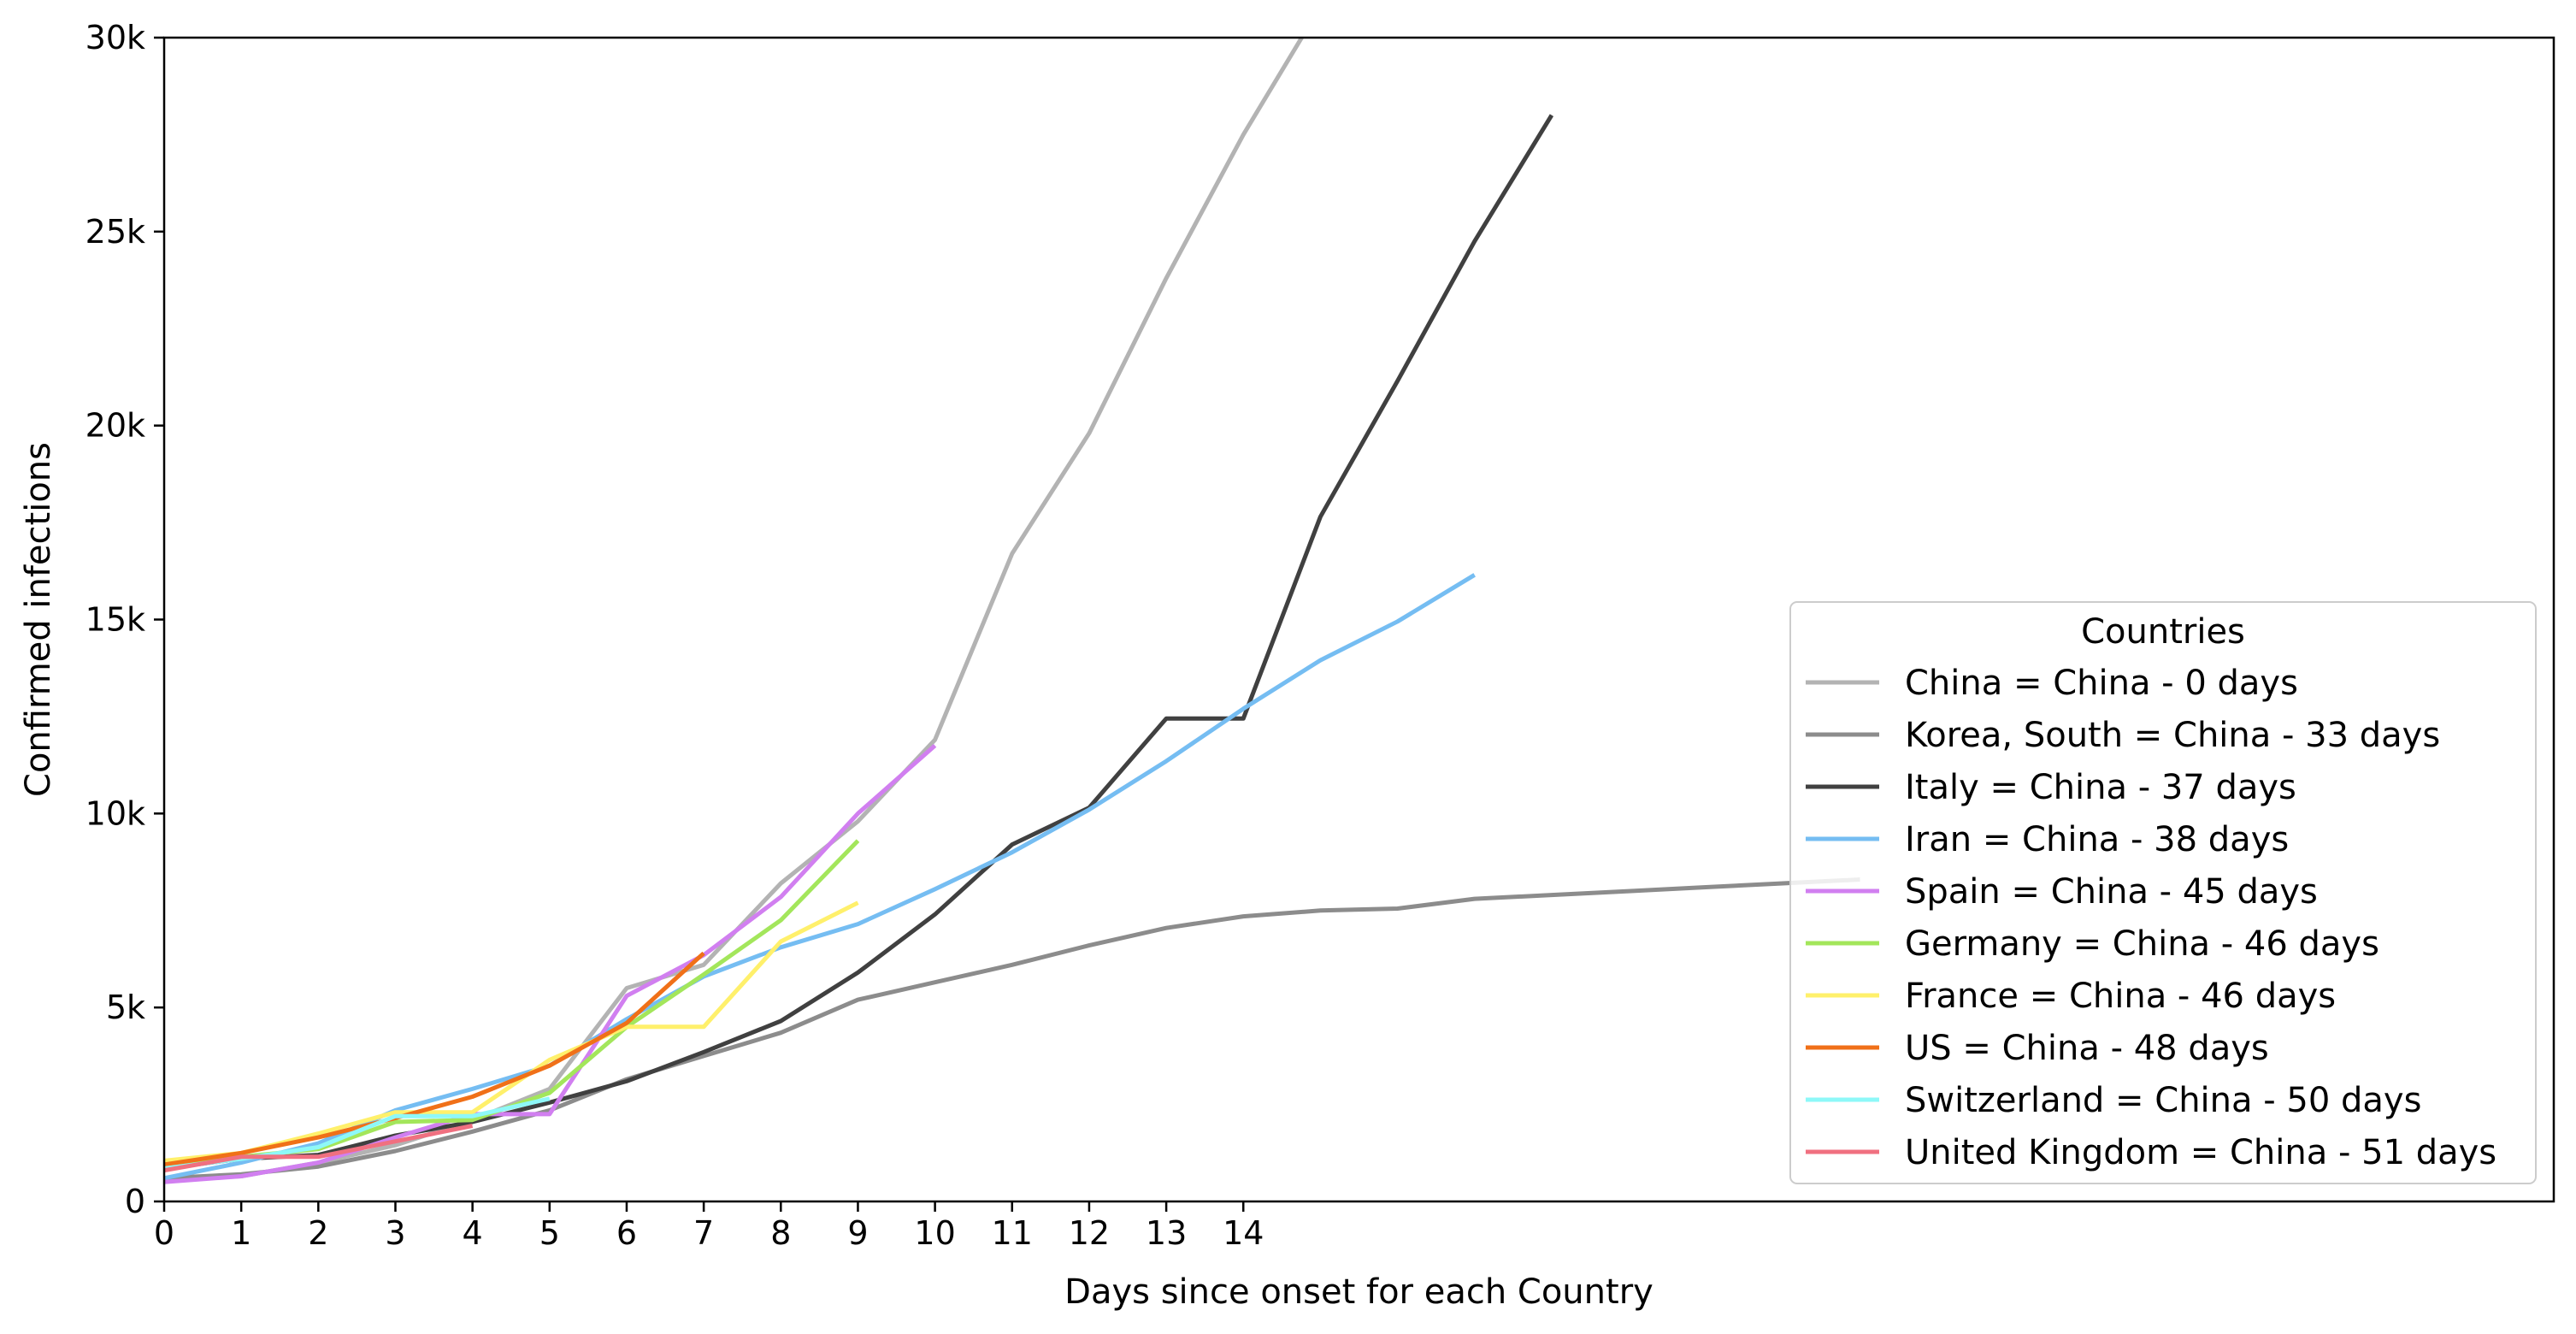  Describe the element at coordinates (549, 1233) in the screenshot. I see `x-tick-label-5: 5` at that location.